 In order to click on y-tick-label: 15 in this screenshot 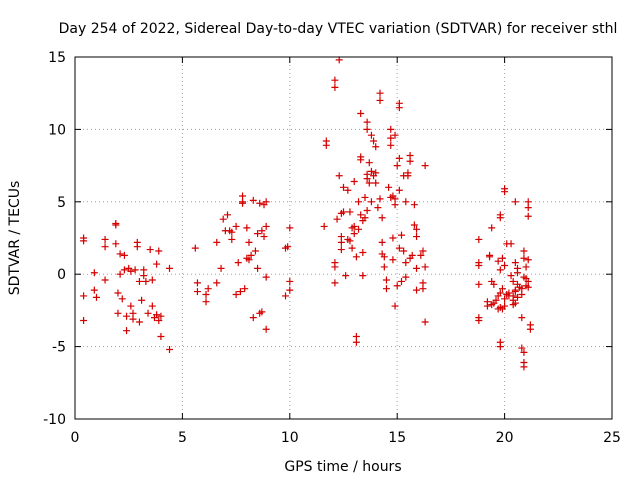, I will do `click(57, 58)`.